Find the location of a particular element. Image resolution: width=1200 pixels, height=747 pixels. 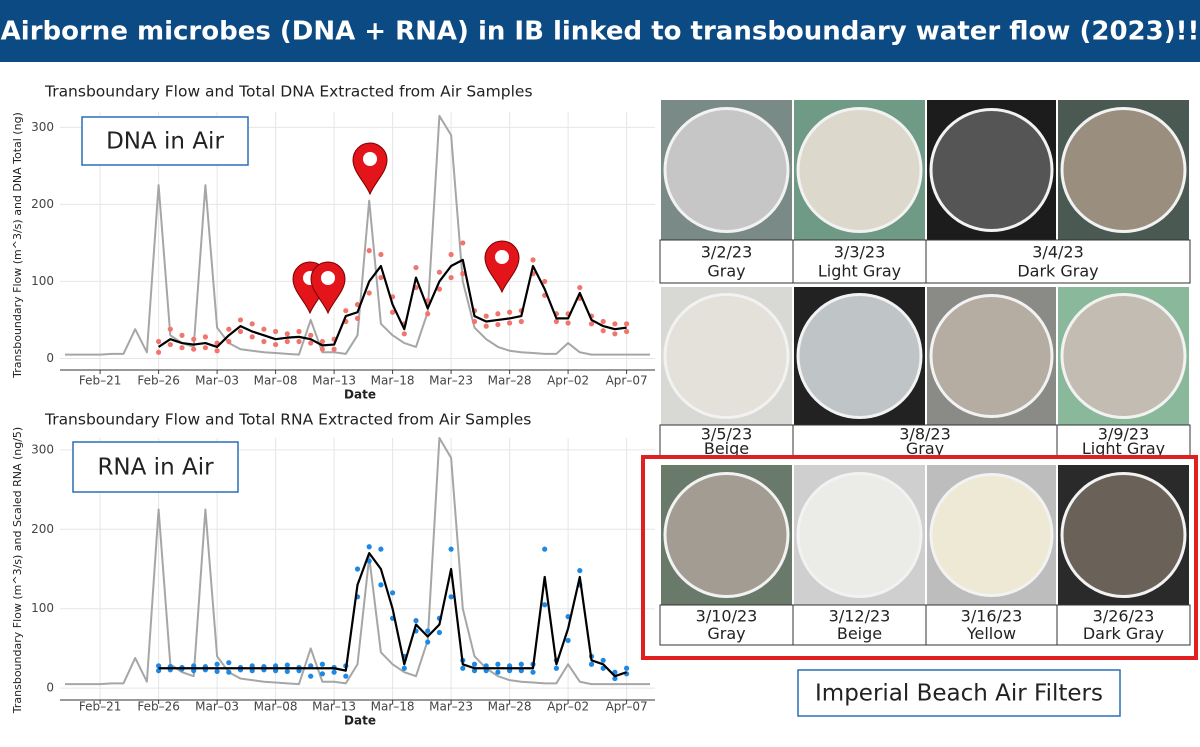

x-axis-label: Date is located at coordinates (360, 395).